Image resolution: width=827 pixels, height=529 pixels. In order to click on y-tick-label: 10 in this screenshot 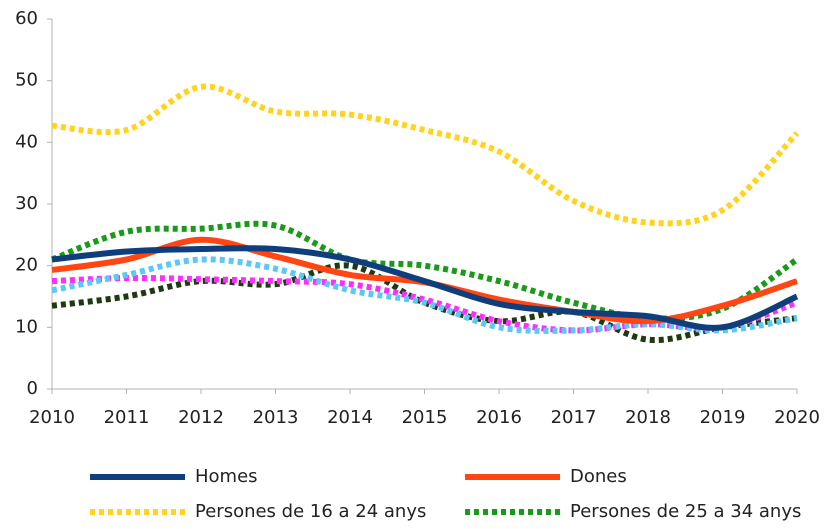, I will do `click(26, 326)`.